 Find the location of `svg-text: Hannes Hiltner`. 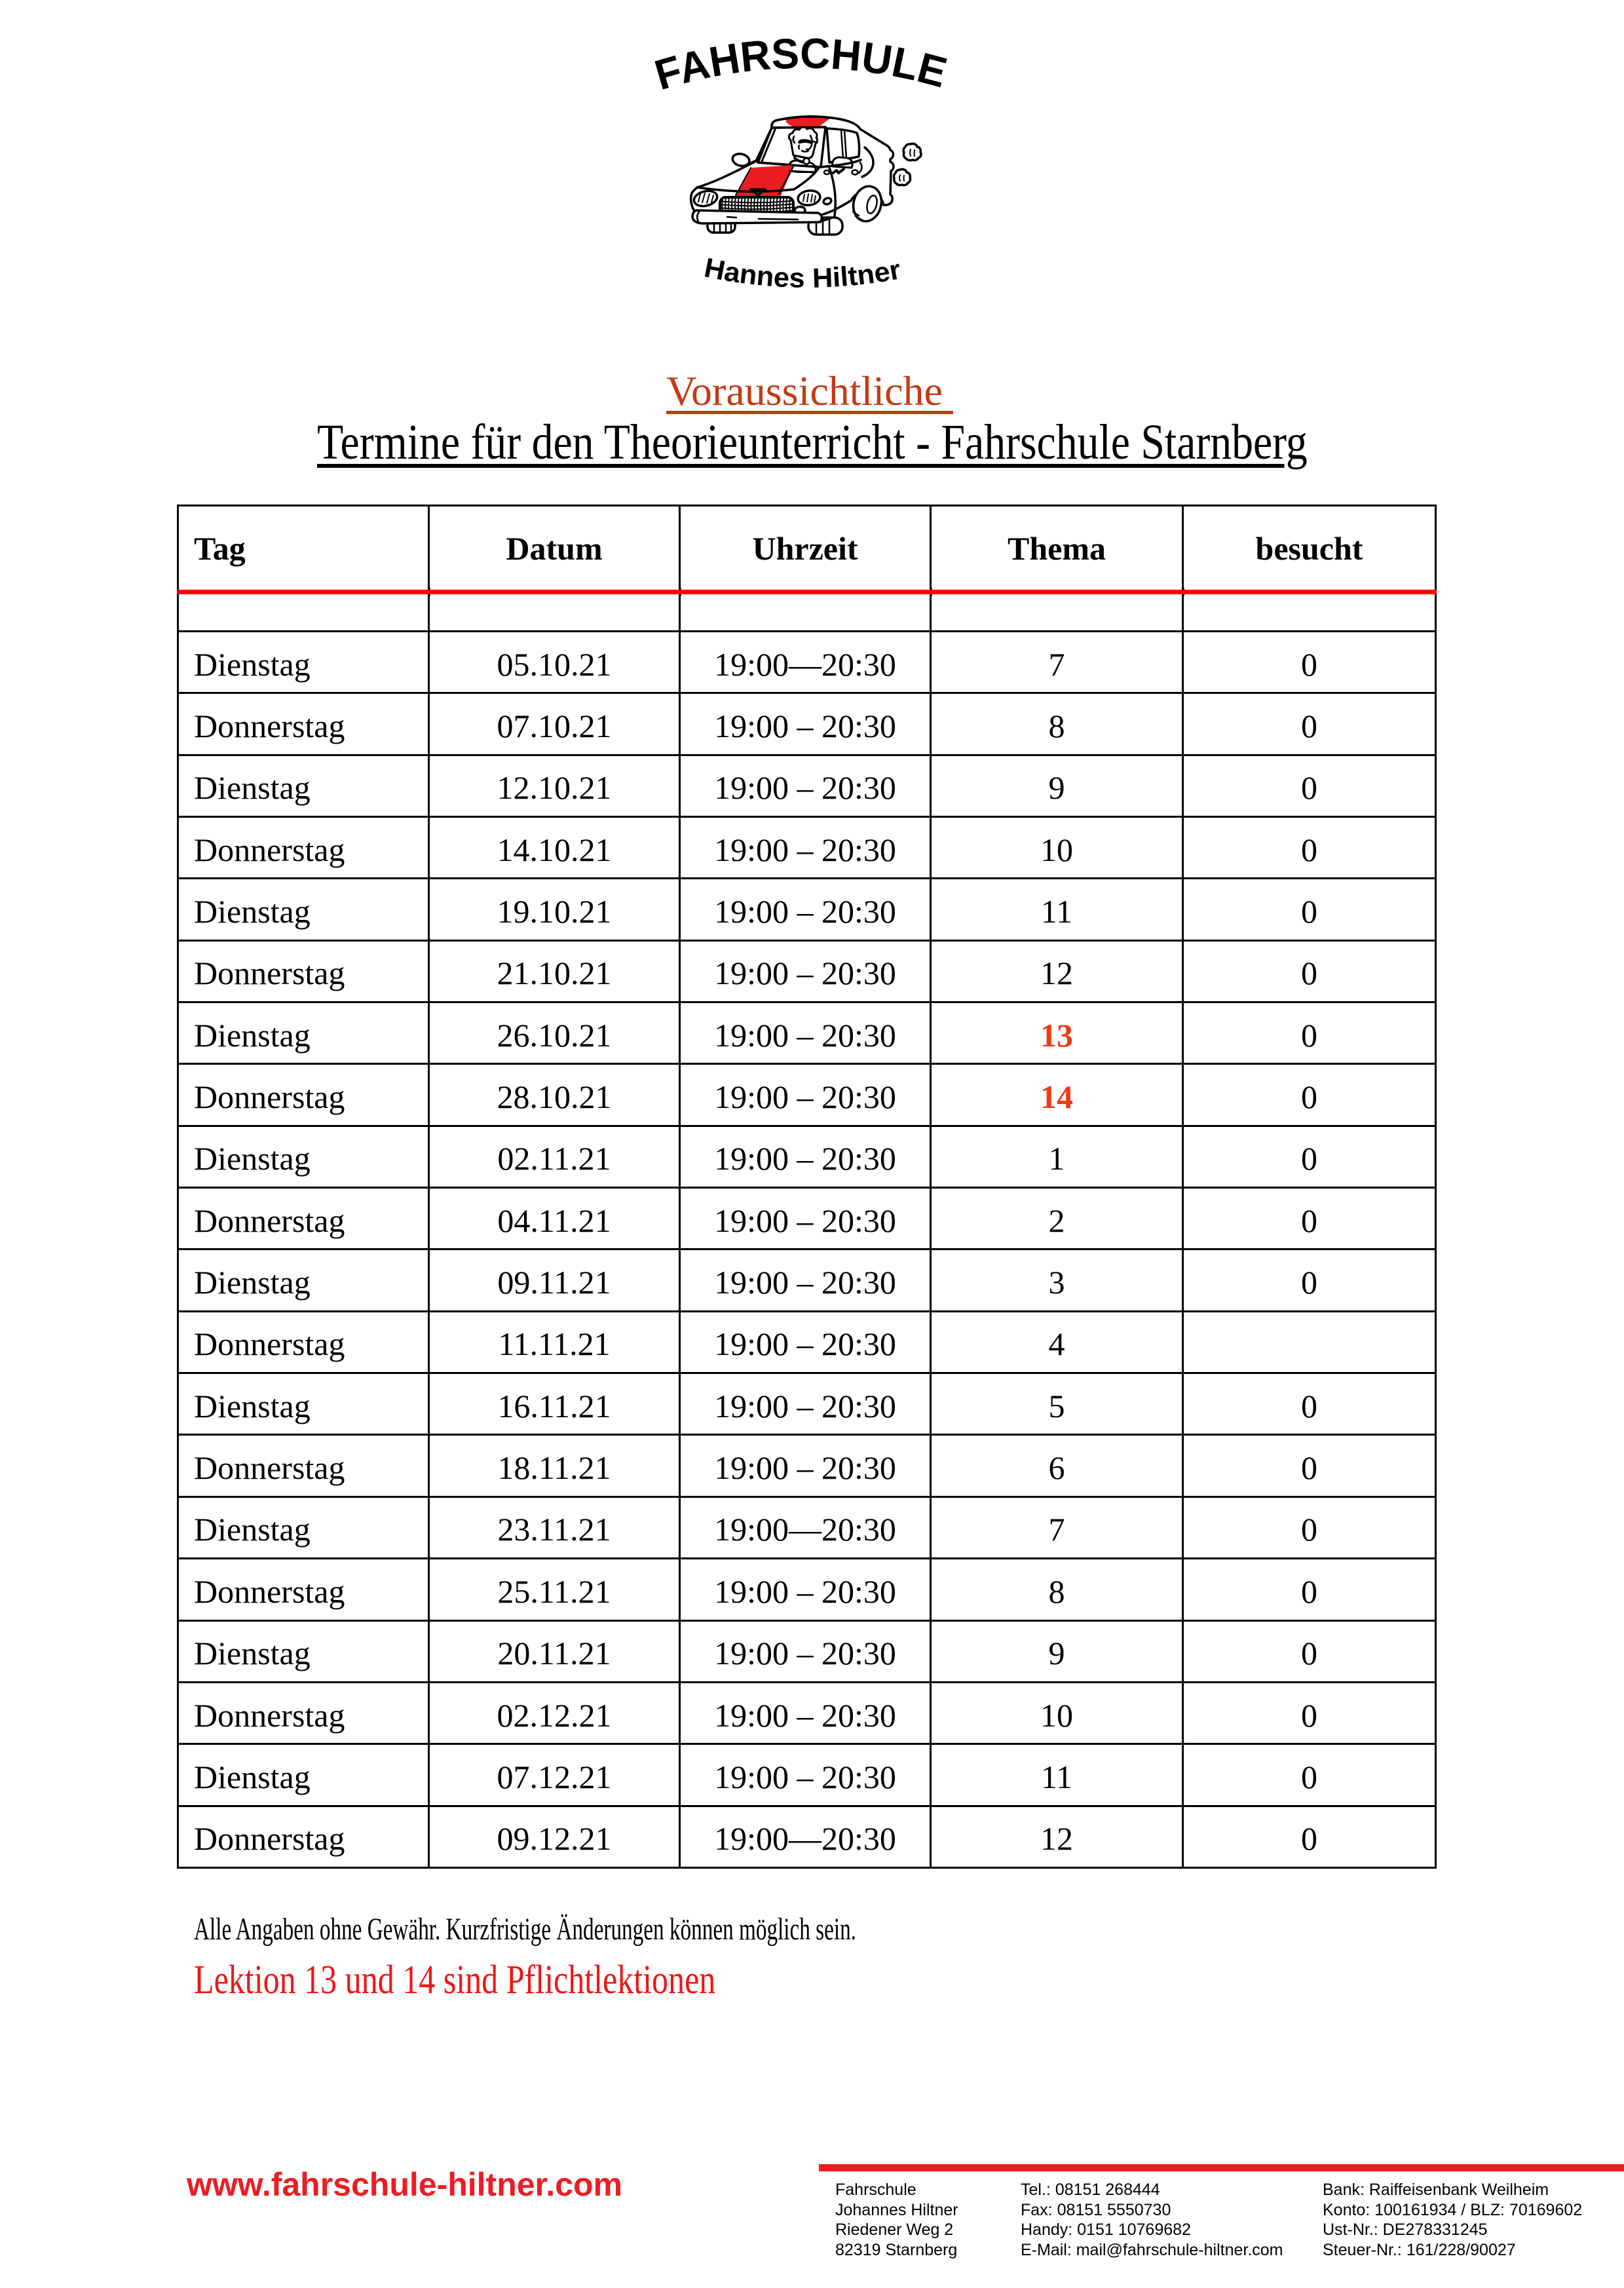

svg-text: Hannes Hiltner is located at coordinates (802, 272).